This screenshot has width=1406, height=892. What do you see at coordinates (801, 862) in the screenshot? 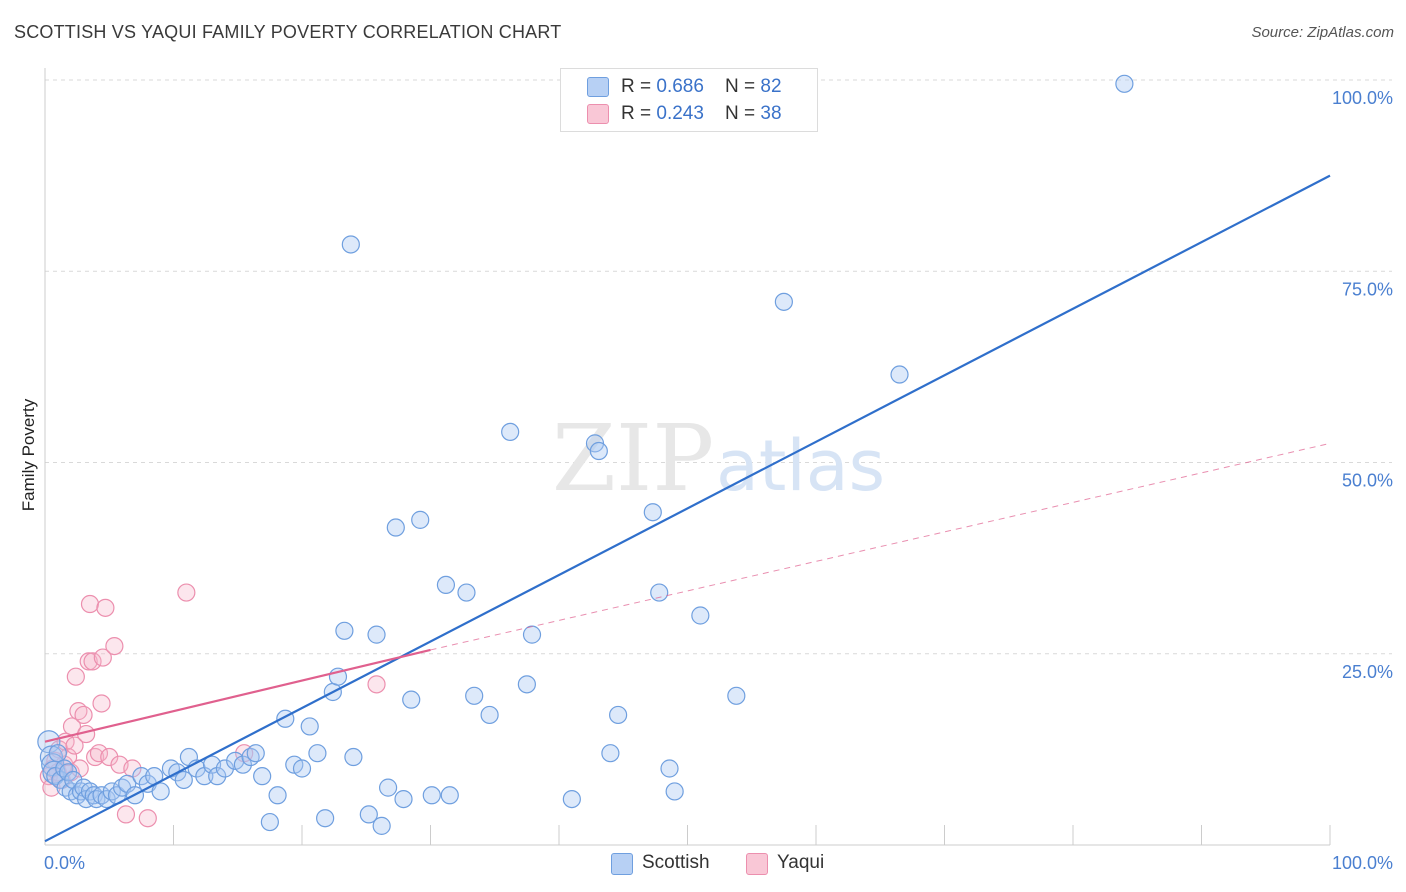
I see `bottom-legend-label-yaqui: Yaqui` at bounding box center [801, 862].